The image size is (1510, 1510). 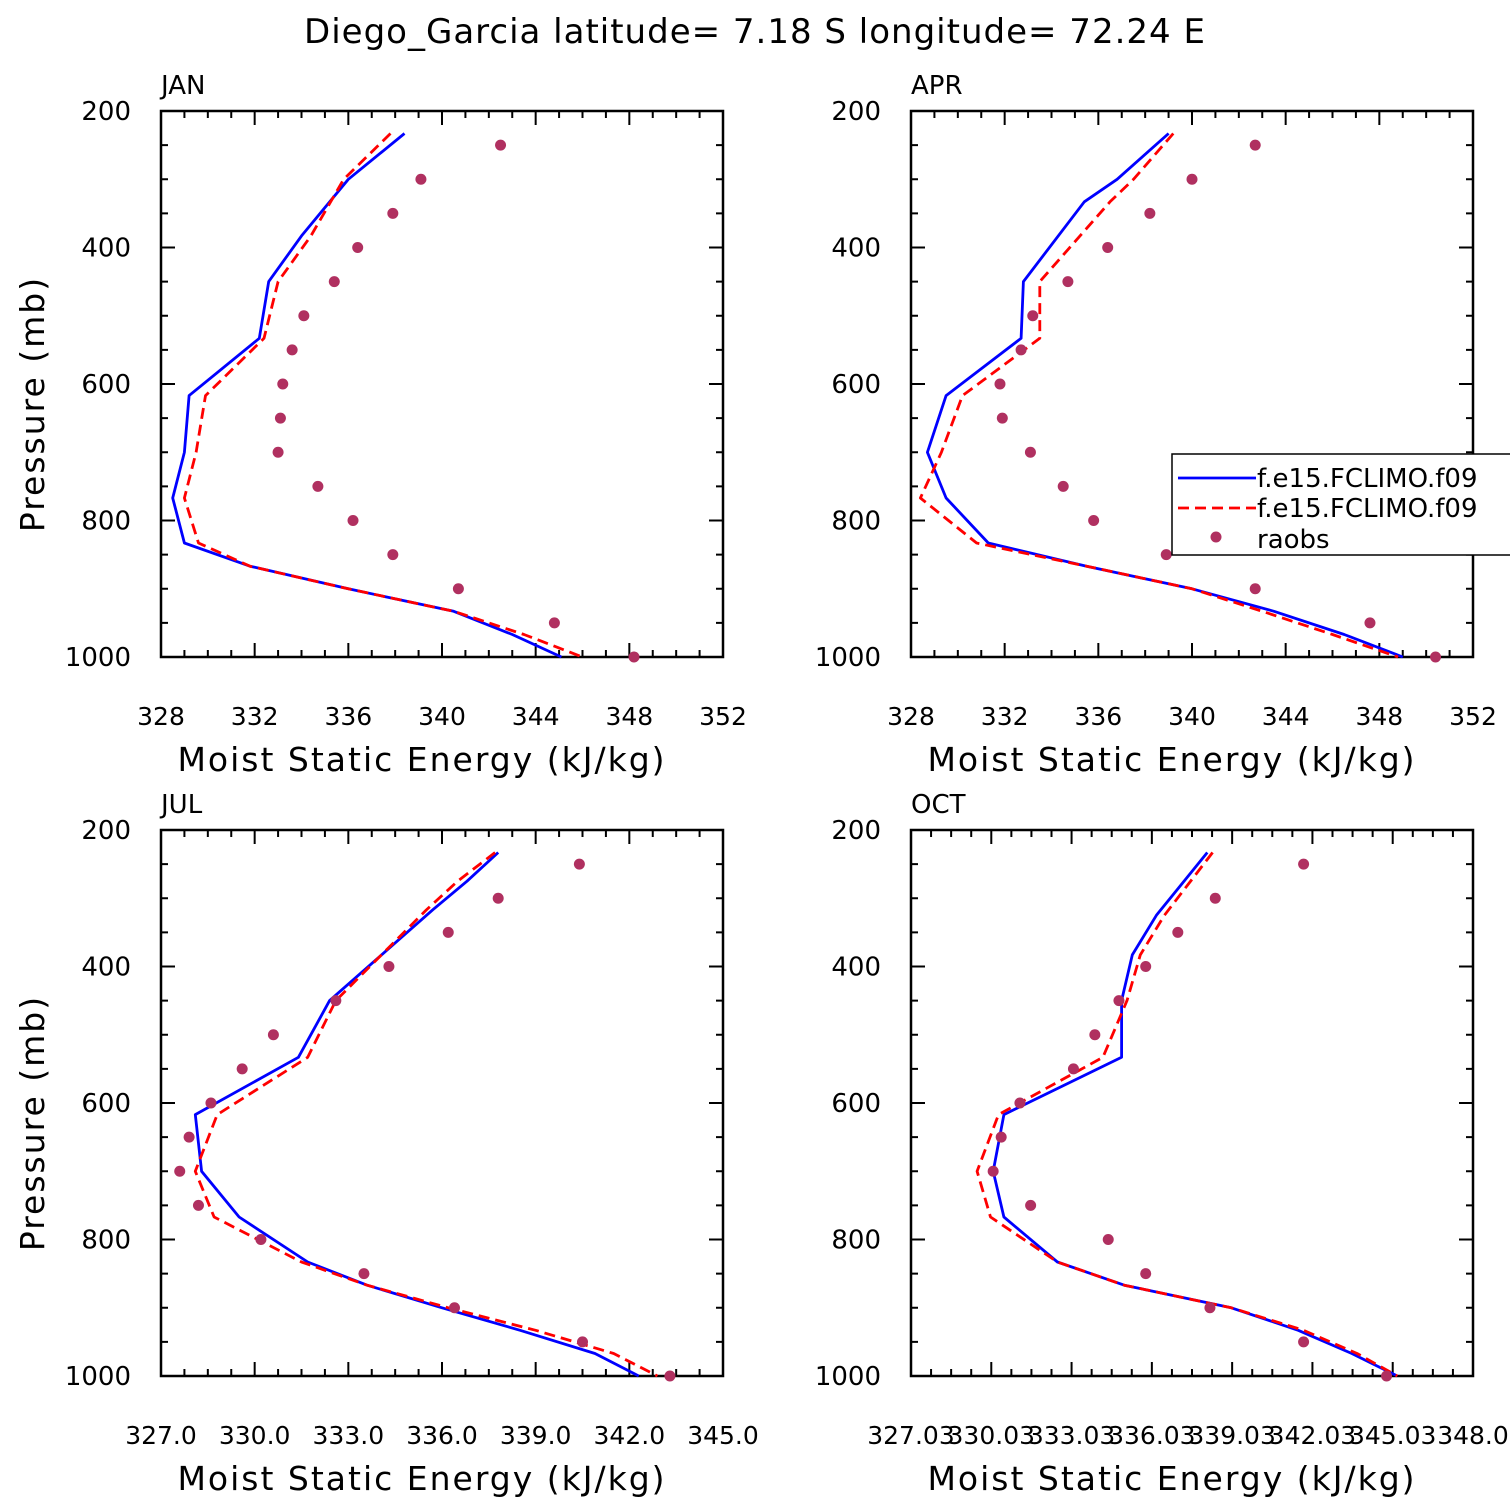 What do you see at coordinates (1340, 504) in the screenshot?
I see `legend-box` at bounding box center [1340, 504].